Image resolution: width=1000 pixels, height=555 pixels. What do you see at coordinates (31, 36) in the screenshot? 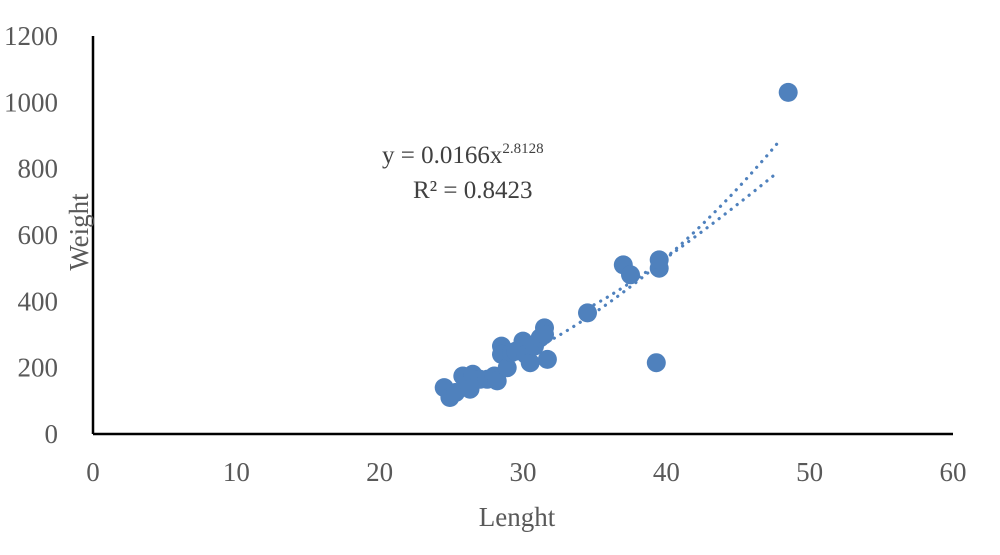
I see `y-tick-label-6: 1200` at bounding box center [31, 36].